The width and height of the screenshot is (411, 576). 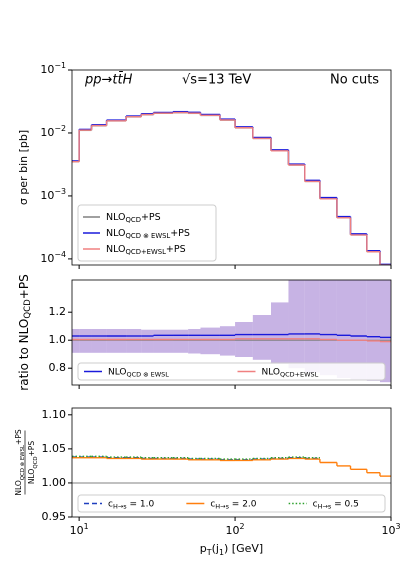 I want to click on text-part: −4, so click(x=60, y=253).